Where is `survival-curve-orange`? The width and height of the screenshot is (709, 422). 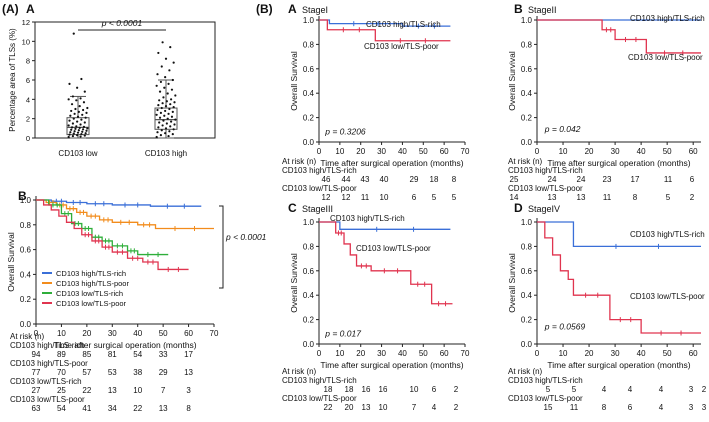
survival-curve-orange is located at coordinates (125, 214).